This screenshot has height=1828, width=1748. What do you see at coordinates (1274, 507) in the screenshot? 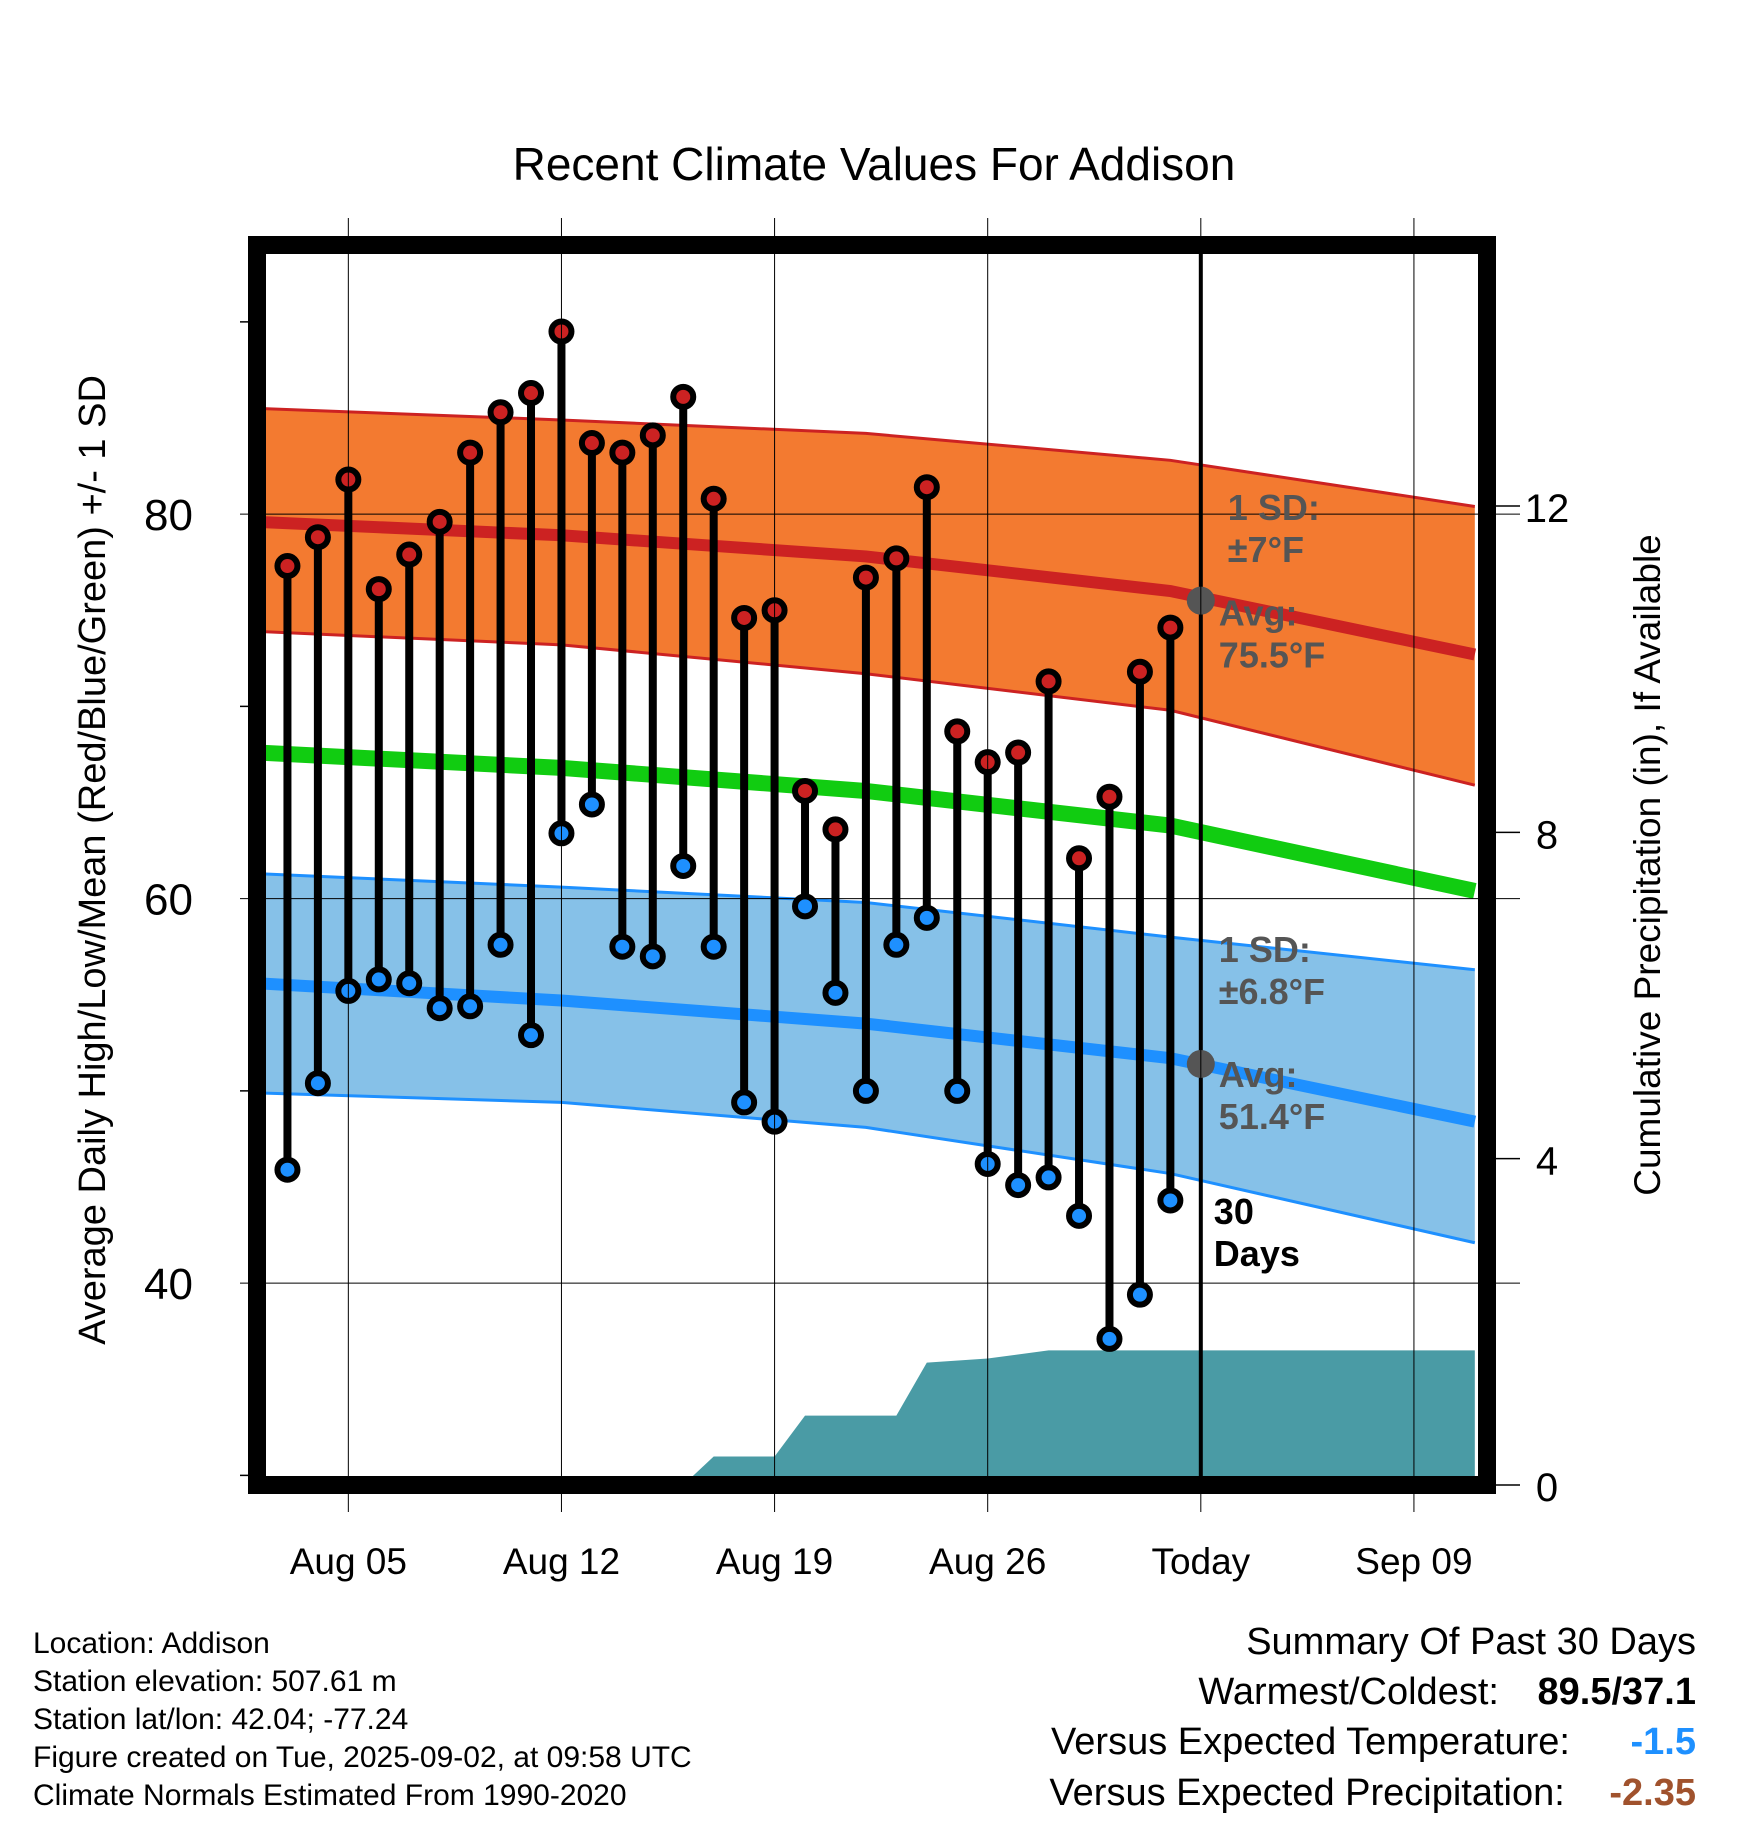
I see `annot-high-sd: 1 SD:` at bounding box center [1274, 507].